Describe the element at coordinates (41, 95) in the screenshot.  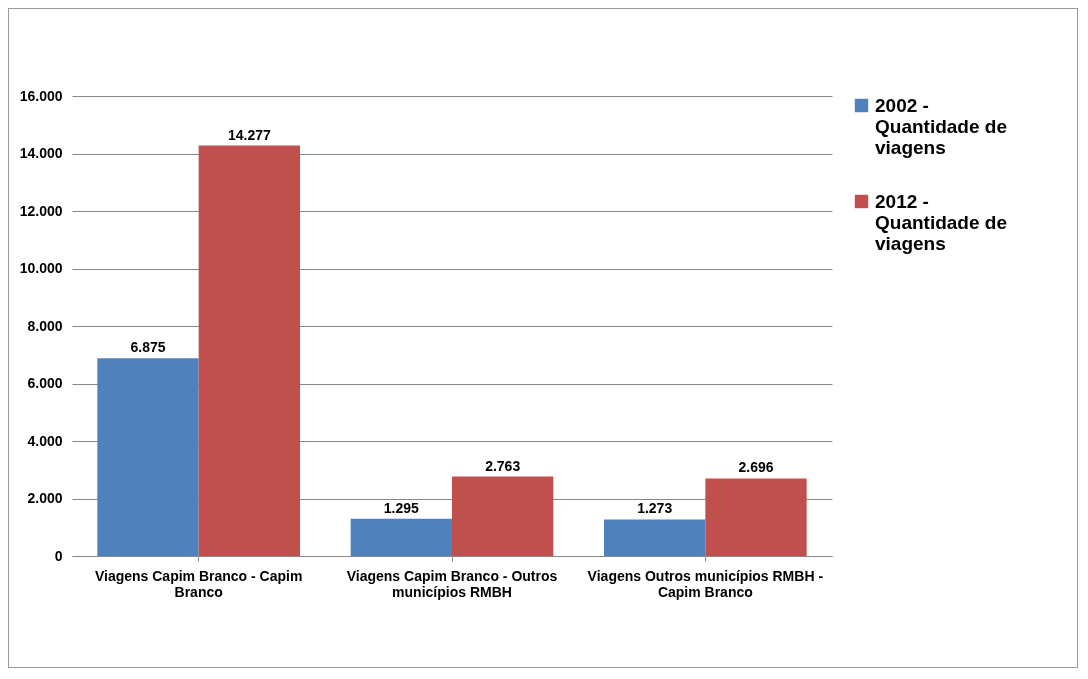
I see `y-tick-label: 16.000` at that location.